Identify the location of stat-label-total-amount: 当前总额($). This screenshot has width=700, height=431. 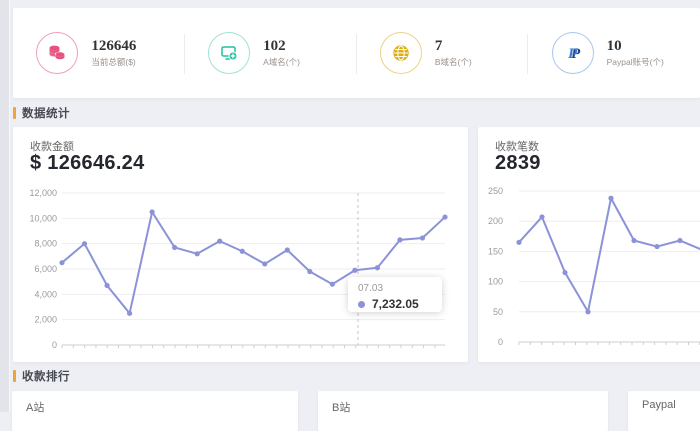
(113, 62).